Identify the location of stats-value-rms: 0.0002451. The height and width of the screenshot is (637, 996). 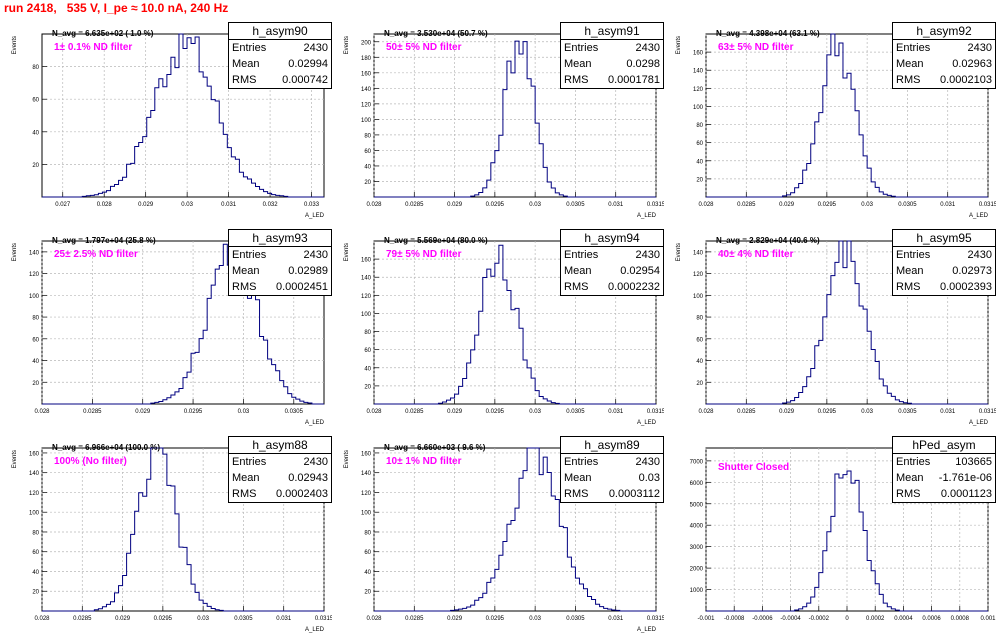
(302, 287).